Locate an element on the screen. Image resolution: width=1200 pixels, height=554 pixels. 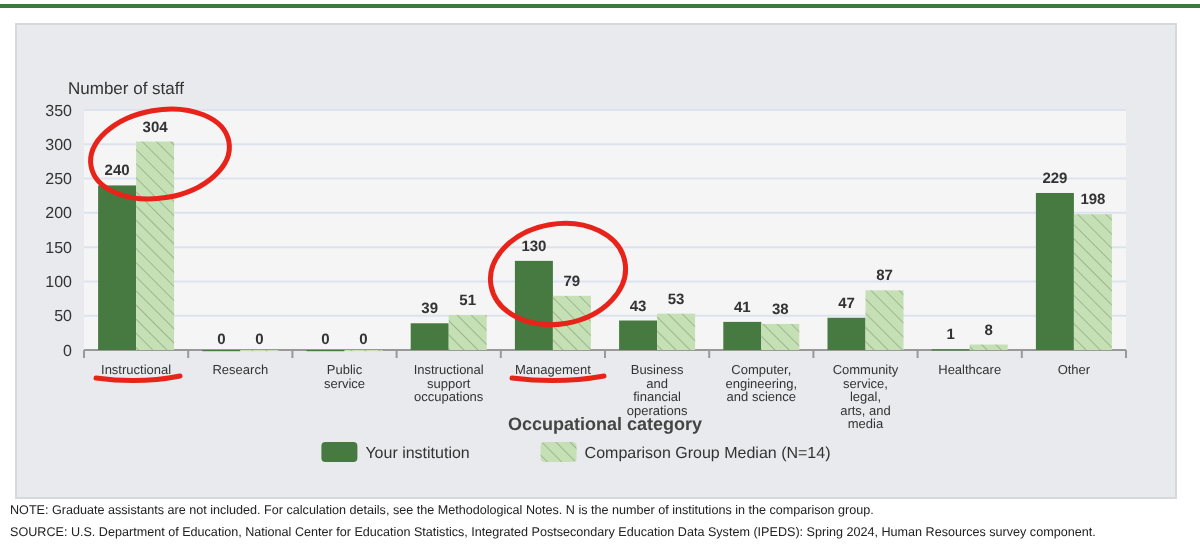
y-tick-label: 300 is located at coordinates (59, 144).